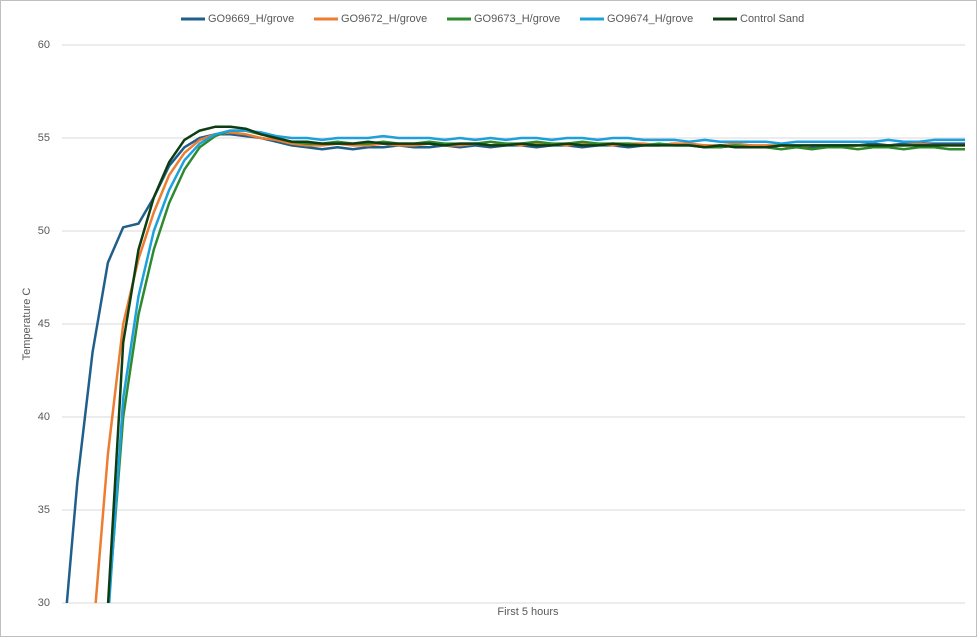 The width and height of the screenshot is (978, 638). I want to click on y-tick-label: 30, so click(44, 603).